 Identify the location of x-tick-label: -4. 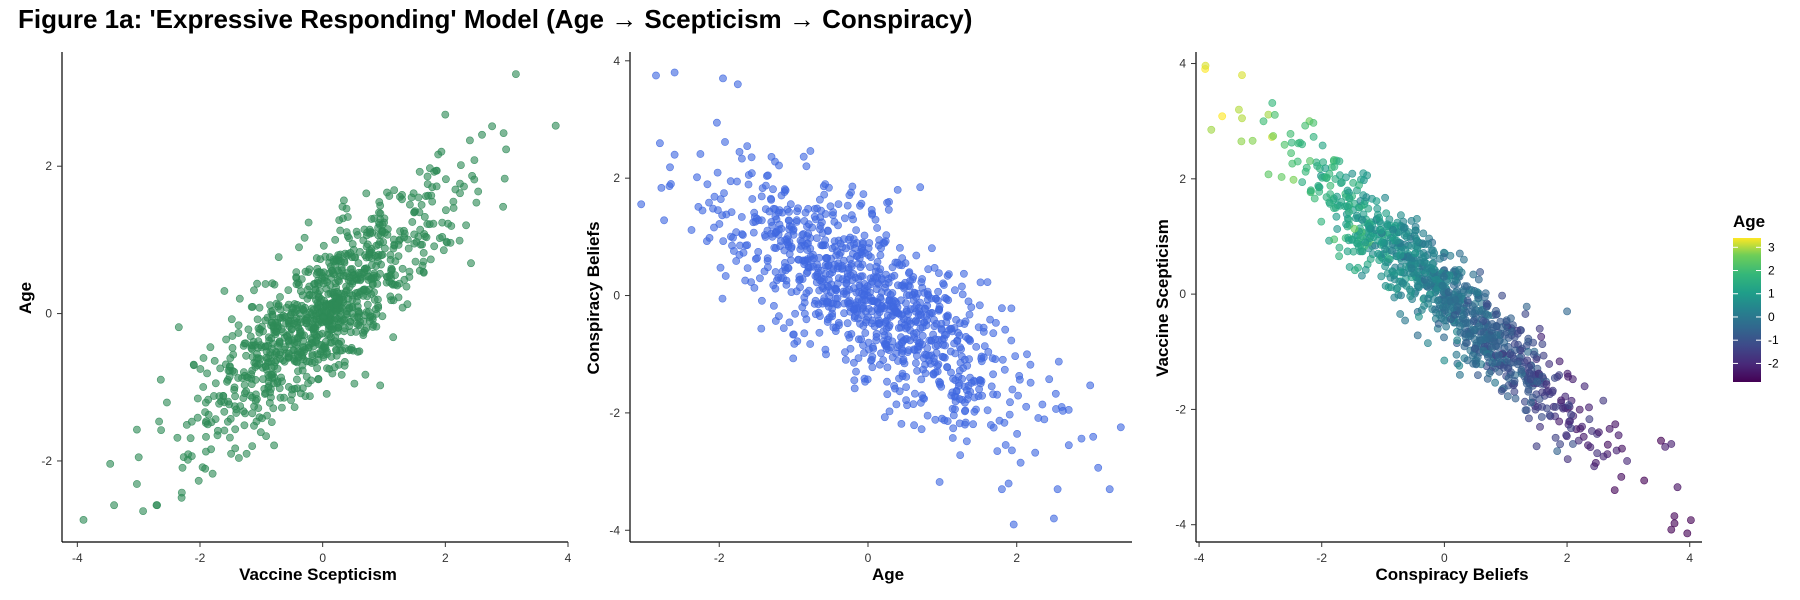
(77, 558).